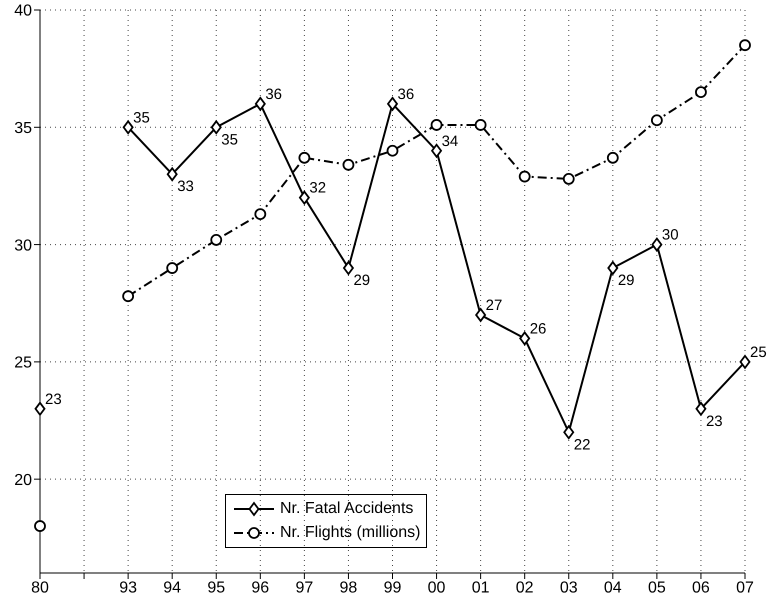 This screenshot has width=775, height=607. Describe the element at coordinates (347, 509) in the screenshot. I see `legend-label: Nr. Fatal Accidents` at that location.